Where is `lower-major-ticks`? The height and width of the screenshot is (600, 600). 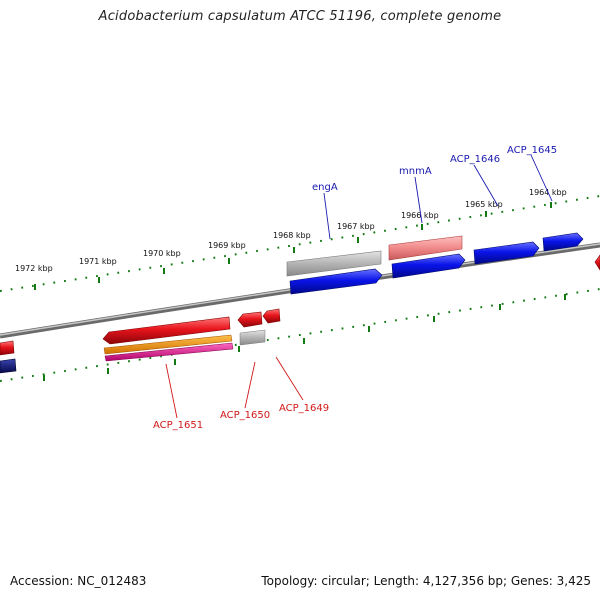
lower-major-ticks is located at coordinates (304, 337).